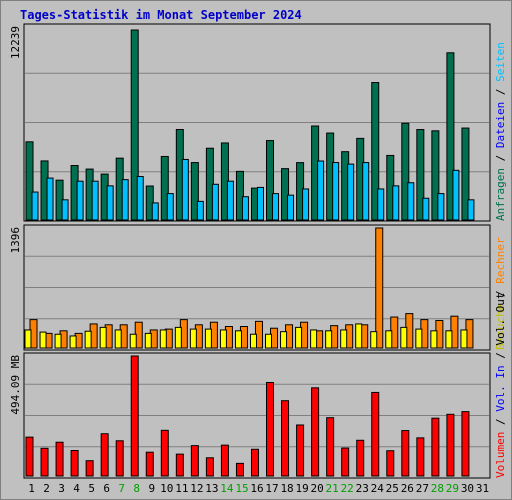 The image size is (512, 500). What do you see at coordinates (378, 488) in the screenshot?
I see `x-tick-label: 24` at bounding box center [378, 488].